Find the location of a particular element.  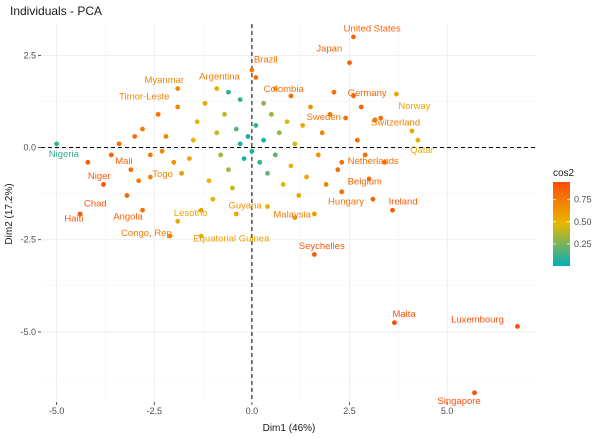

point-label: Japan is located at coordinates (329, 49).